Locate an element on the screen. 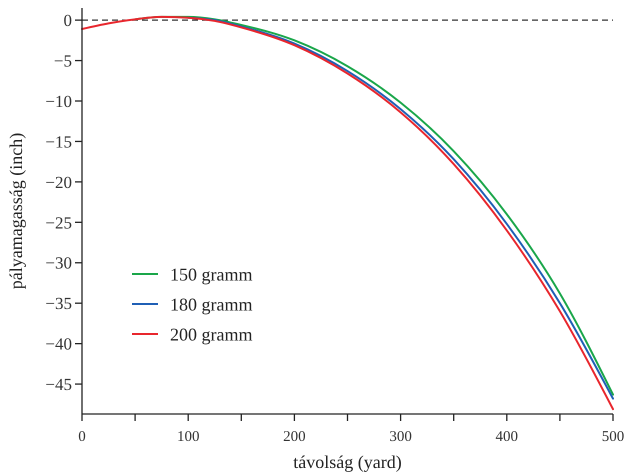 Image resolution: width=630 pixels, height=472 pixels. y-tick-label: −15 is located at coordinates (58, 142).